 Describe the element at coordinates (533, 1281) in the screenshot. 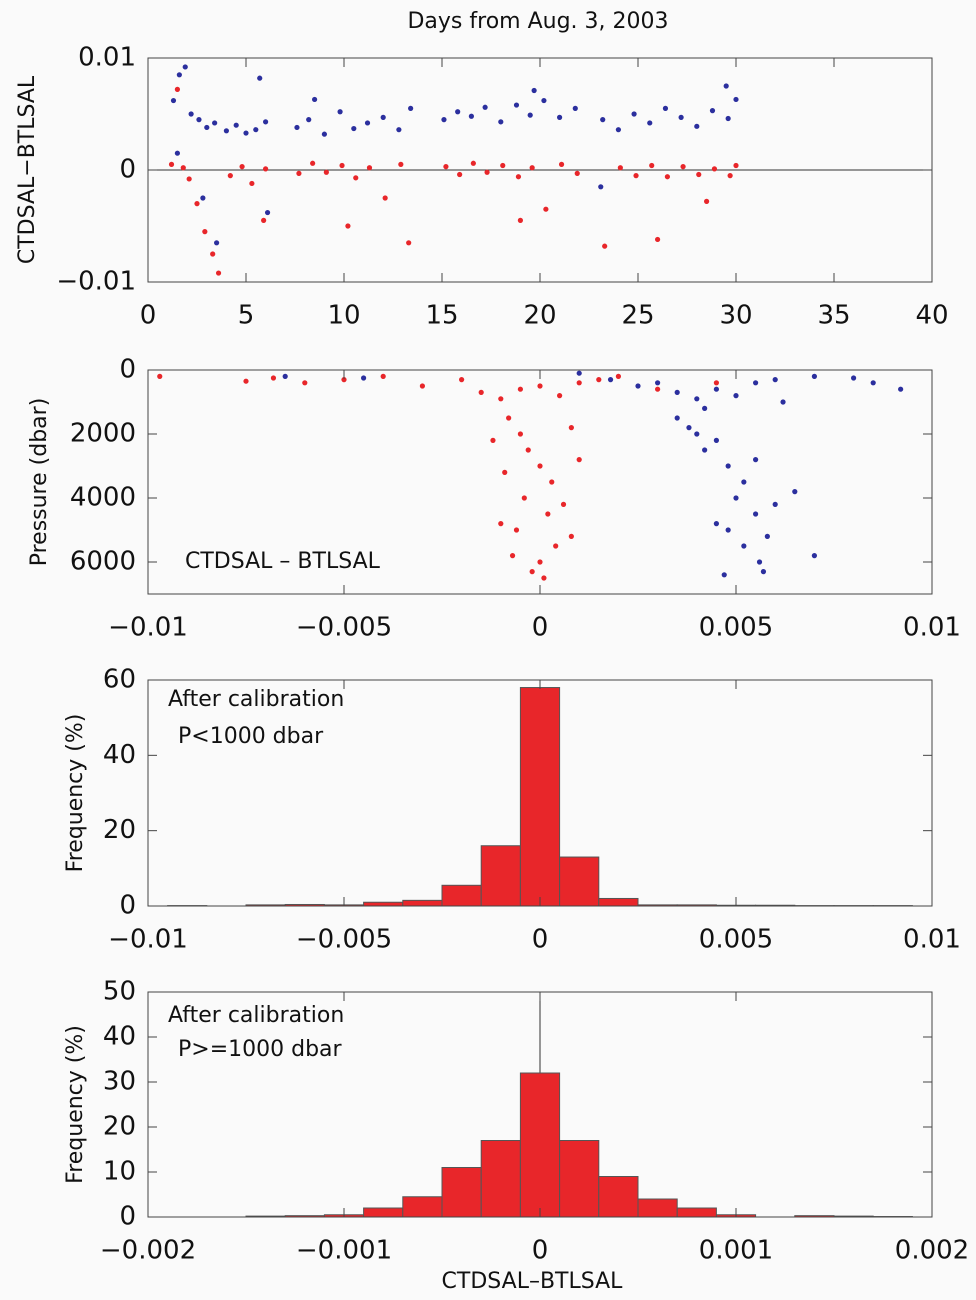

I see `x-axis-label: CTDSAL–BTLSAL` at that location.